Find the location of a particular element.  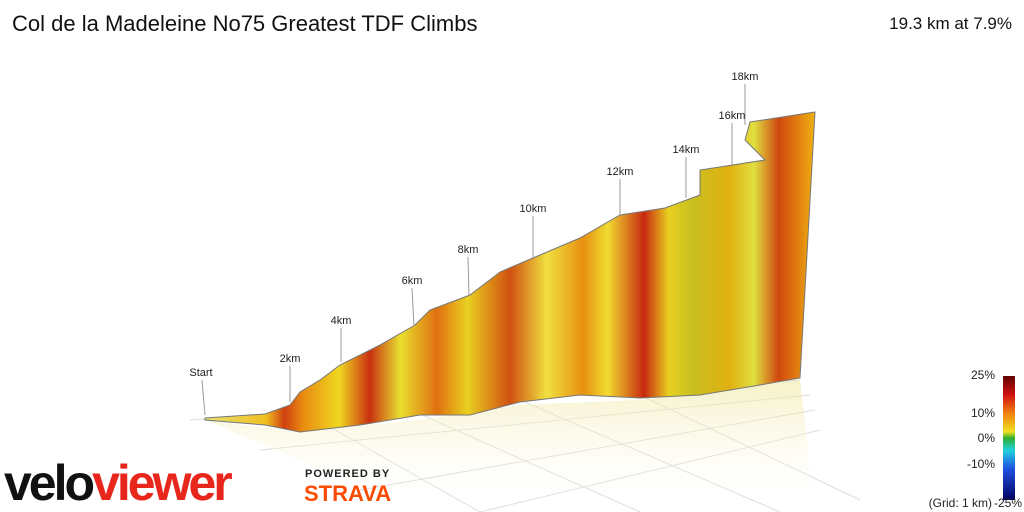

km-marker: 12km is located at coordinates (620, 172).